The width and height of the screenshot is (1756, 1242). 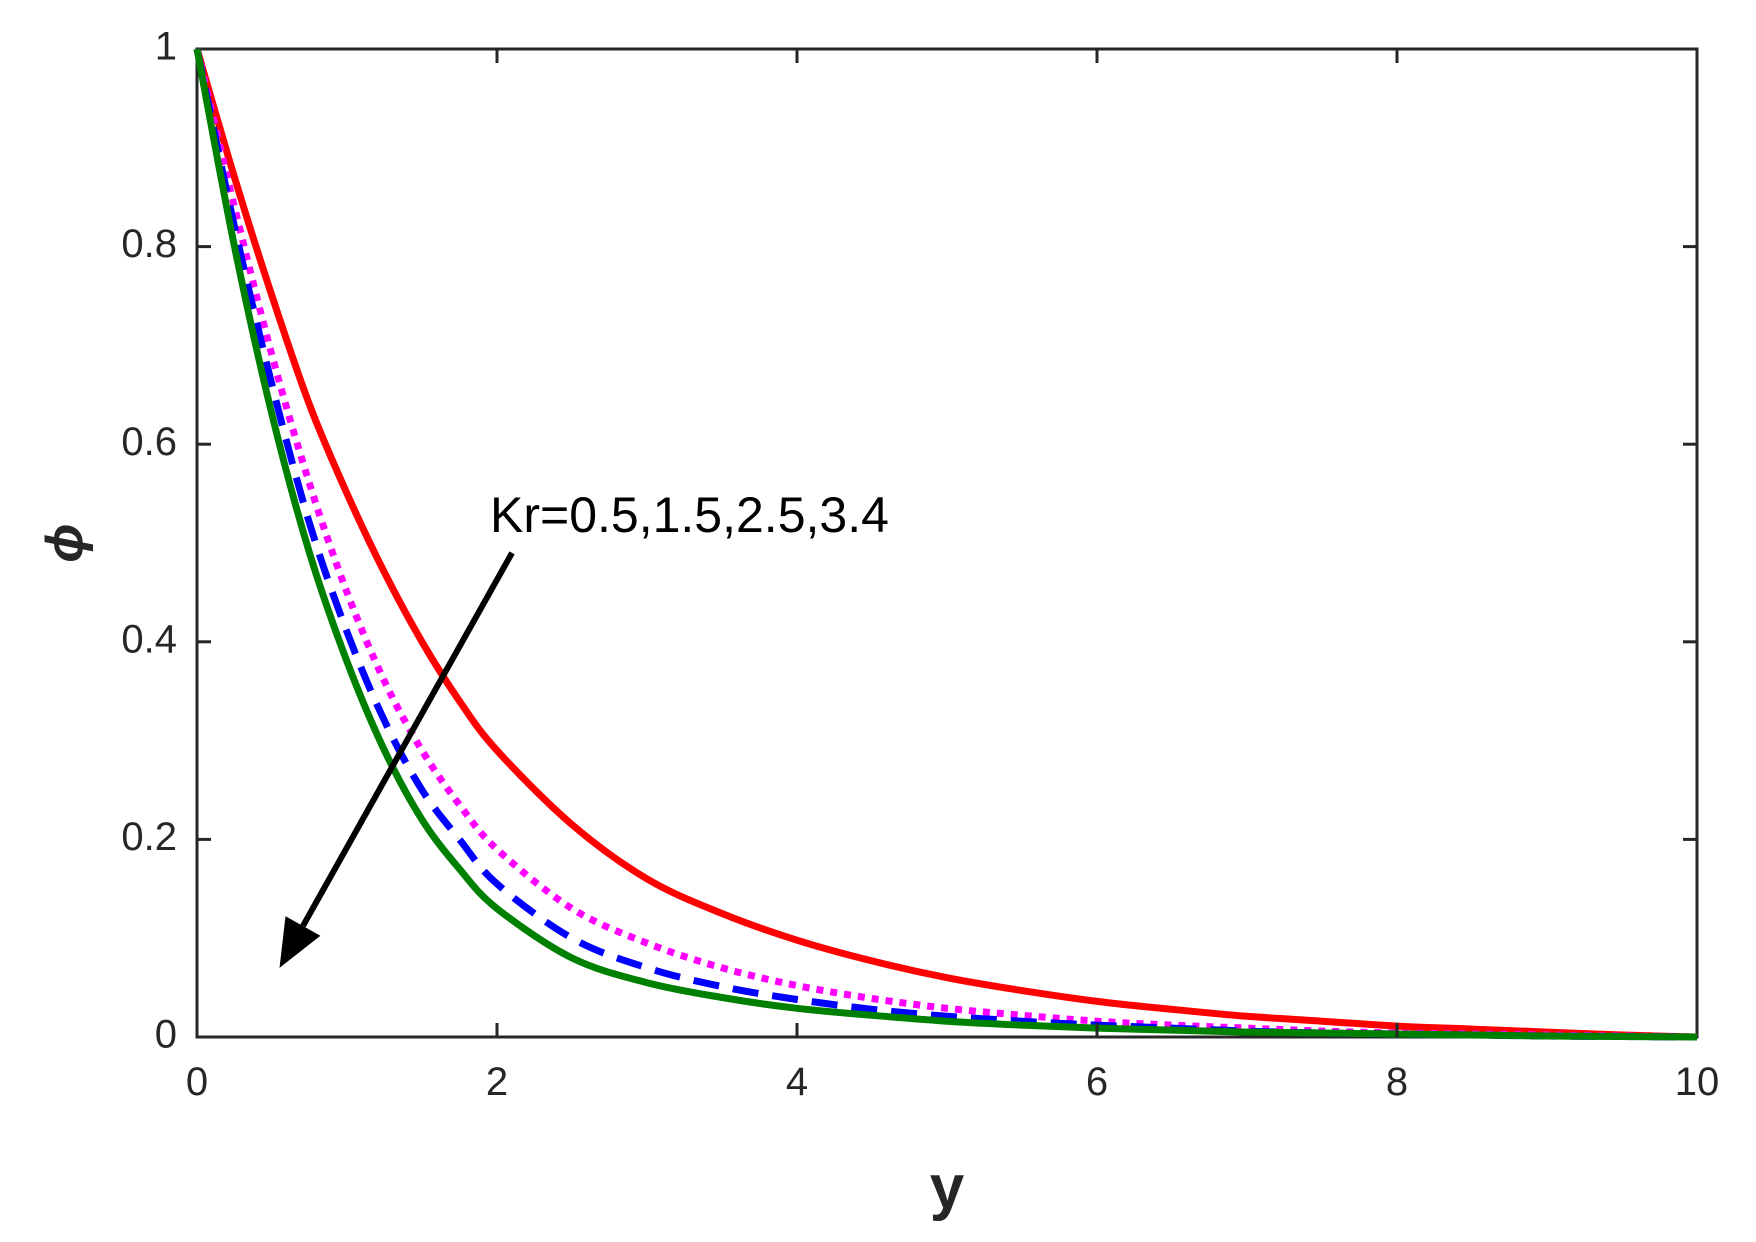 I want to click on y-tick-label: 0.8, so click(x=149, y=244).